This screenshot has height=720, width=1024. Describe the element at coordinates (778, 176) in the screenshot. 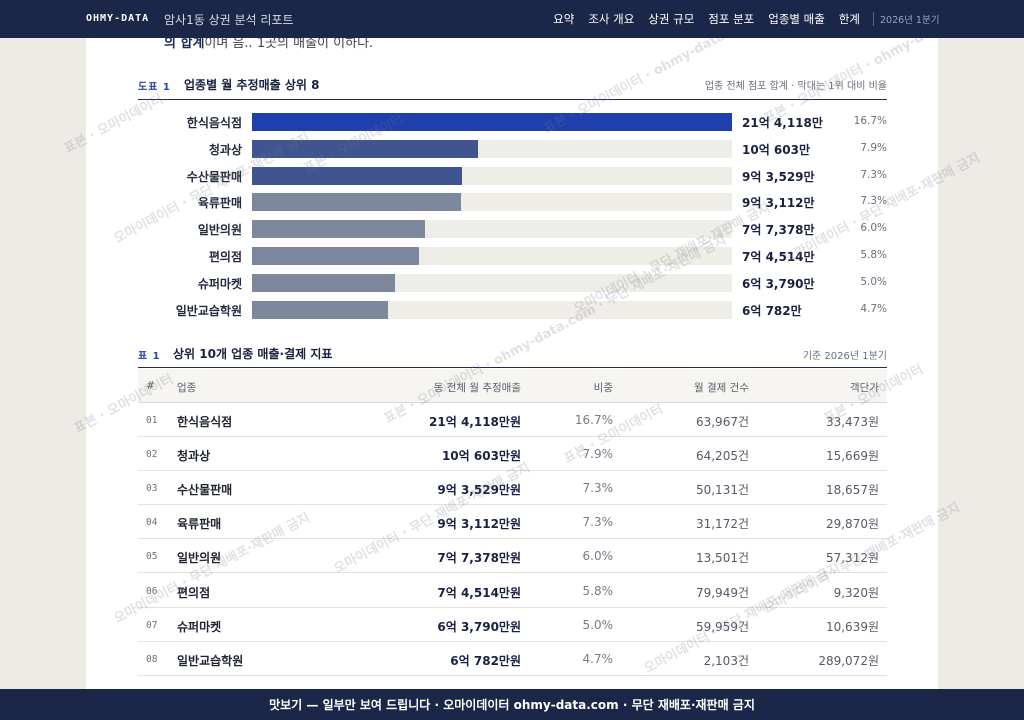

I see `bar-value-label: 9억 3,529만` at that location.